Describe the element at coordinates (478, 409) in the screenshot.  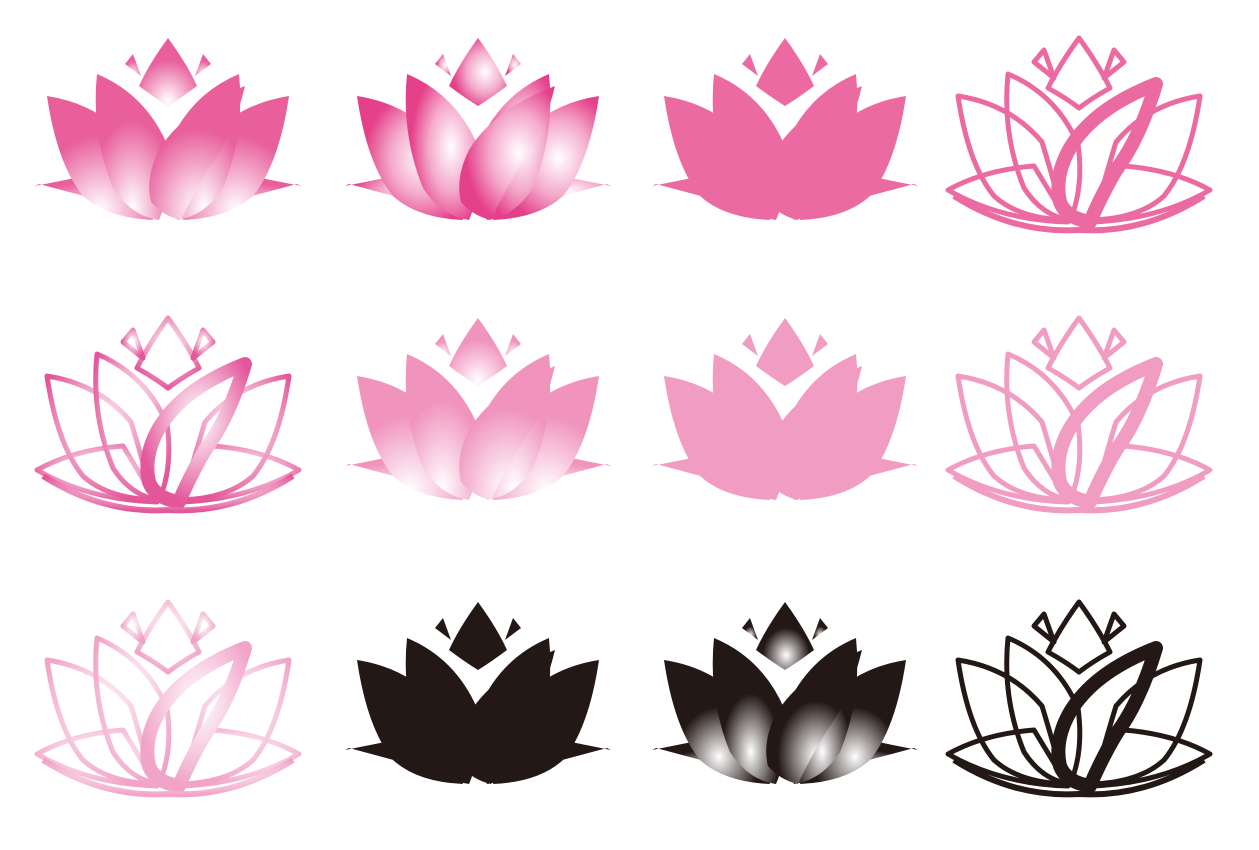
I see `lotus-icon-light-gradient-glow` at that location.